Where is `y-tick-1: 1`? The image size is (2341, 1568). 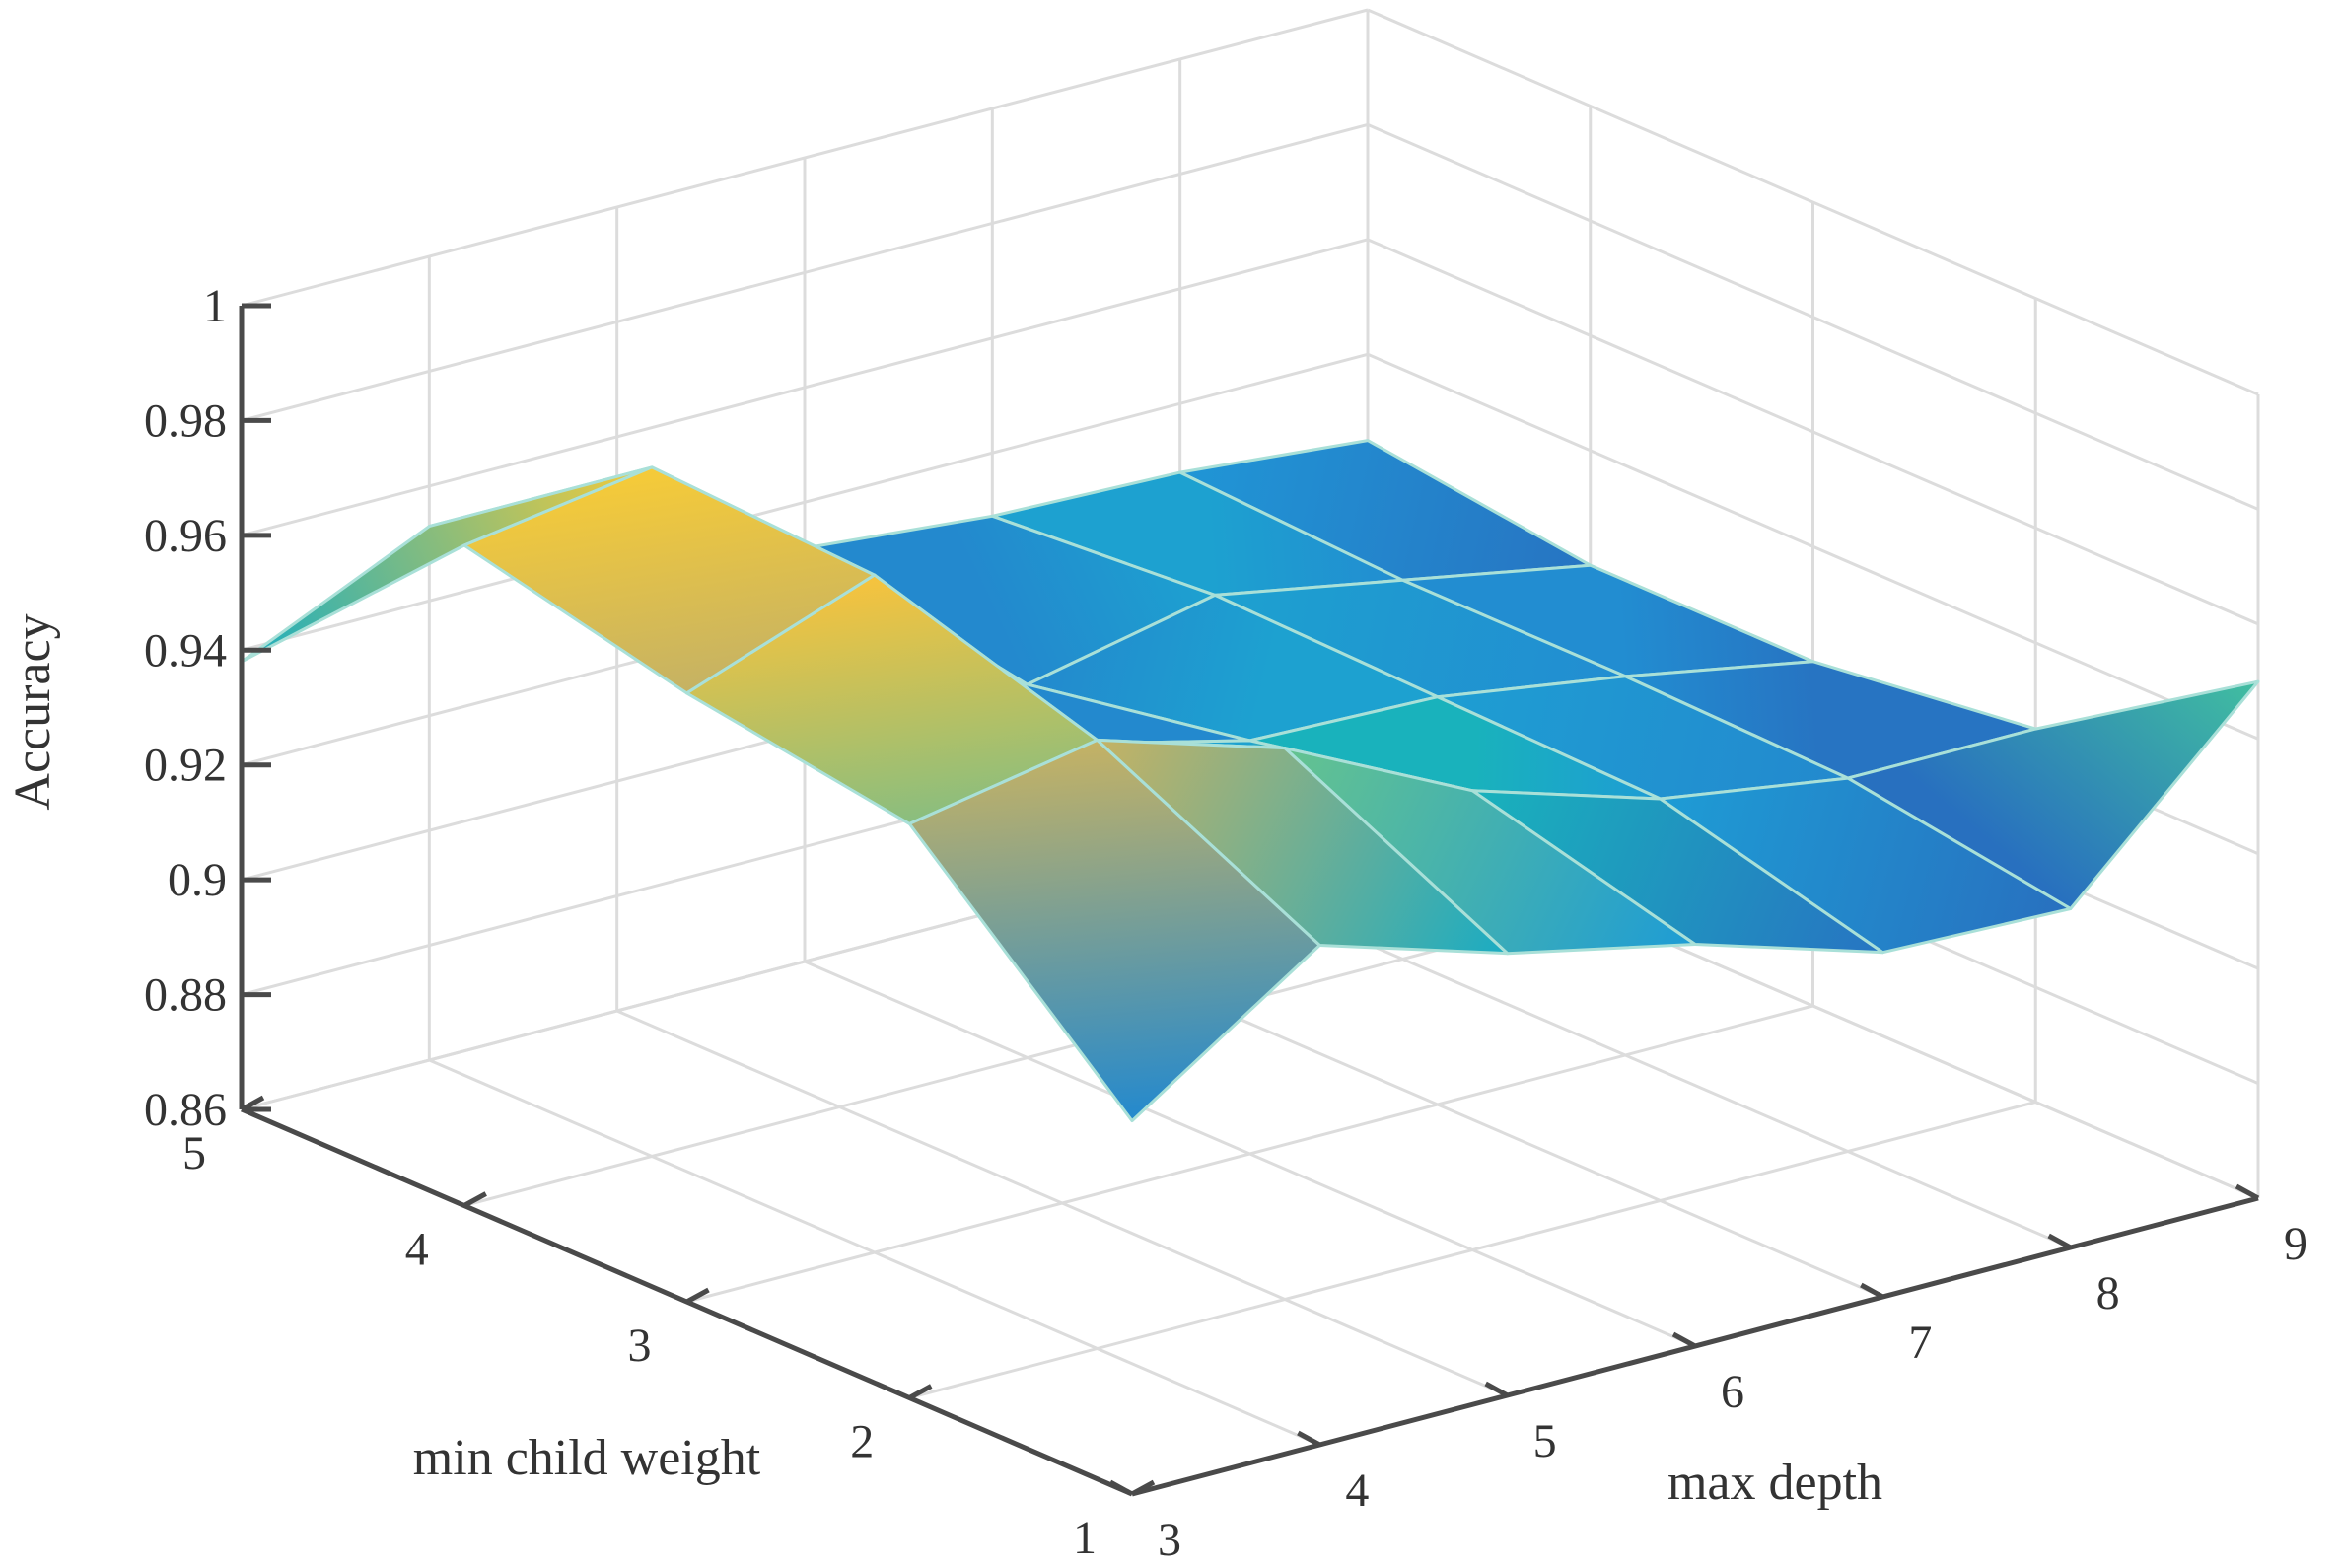 y-tick-1: 1 is located at coordinates (1114, 1521).